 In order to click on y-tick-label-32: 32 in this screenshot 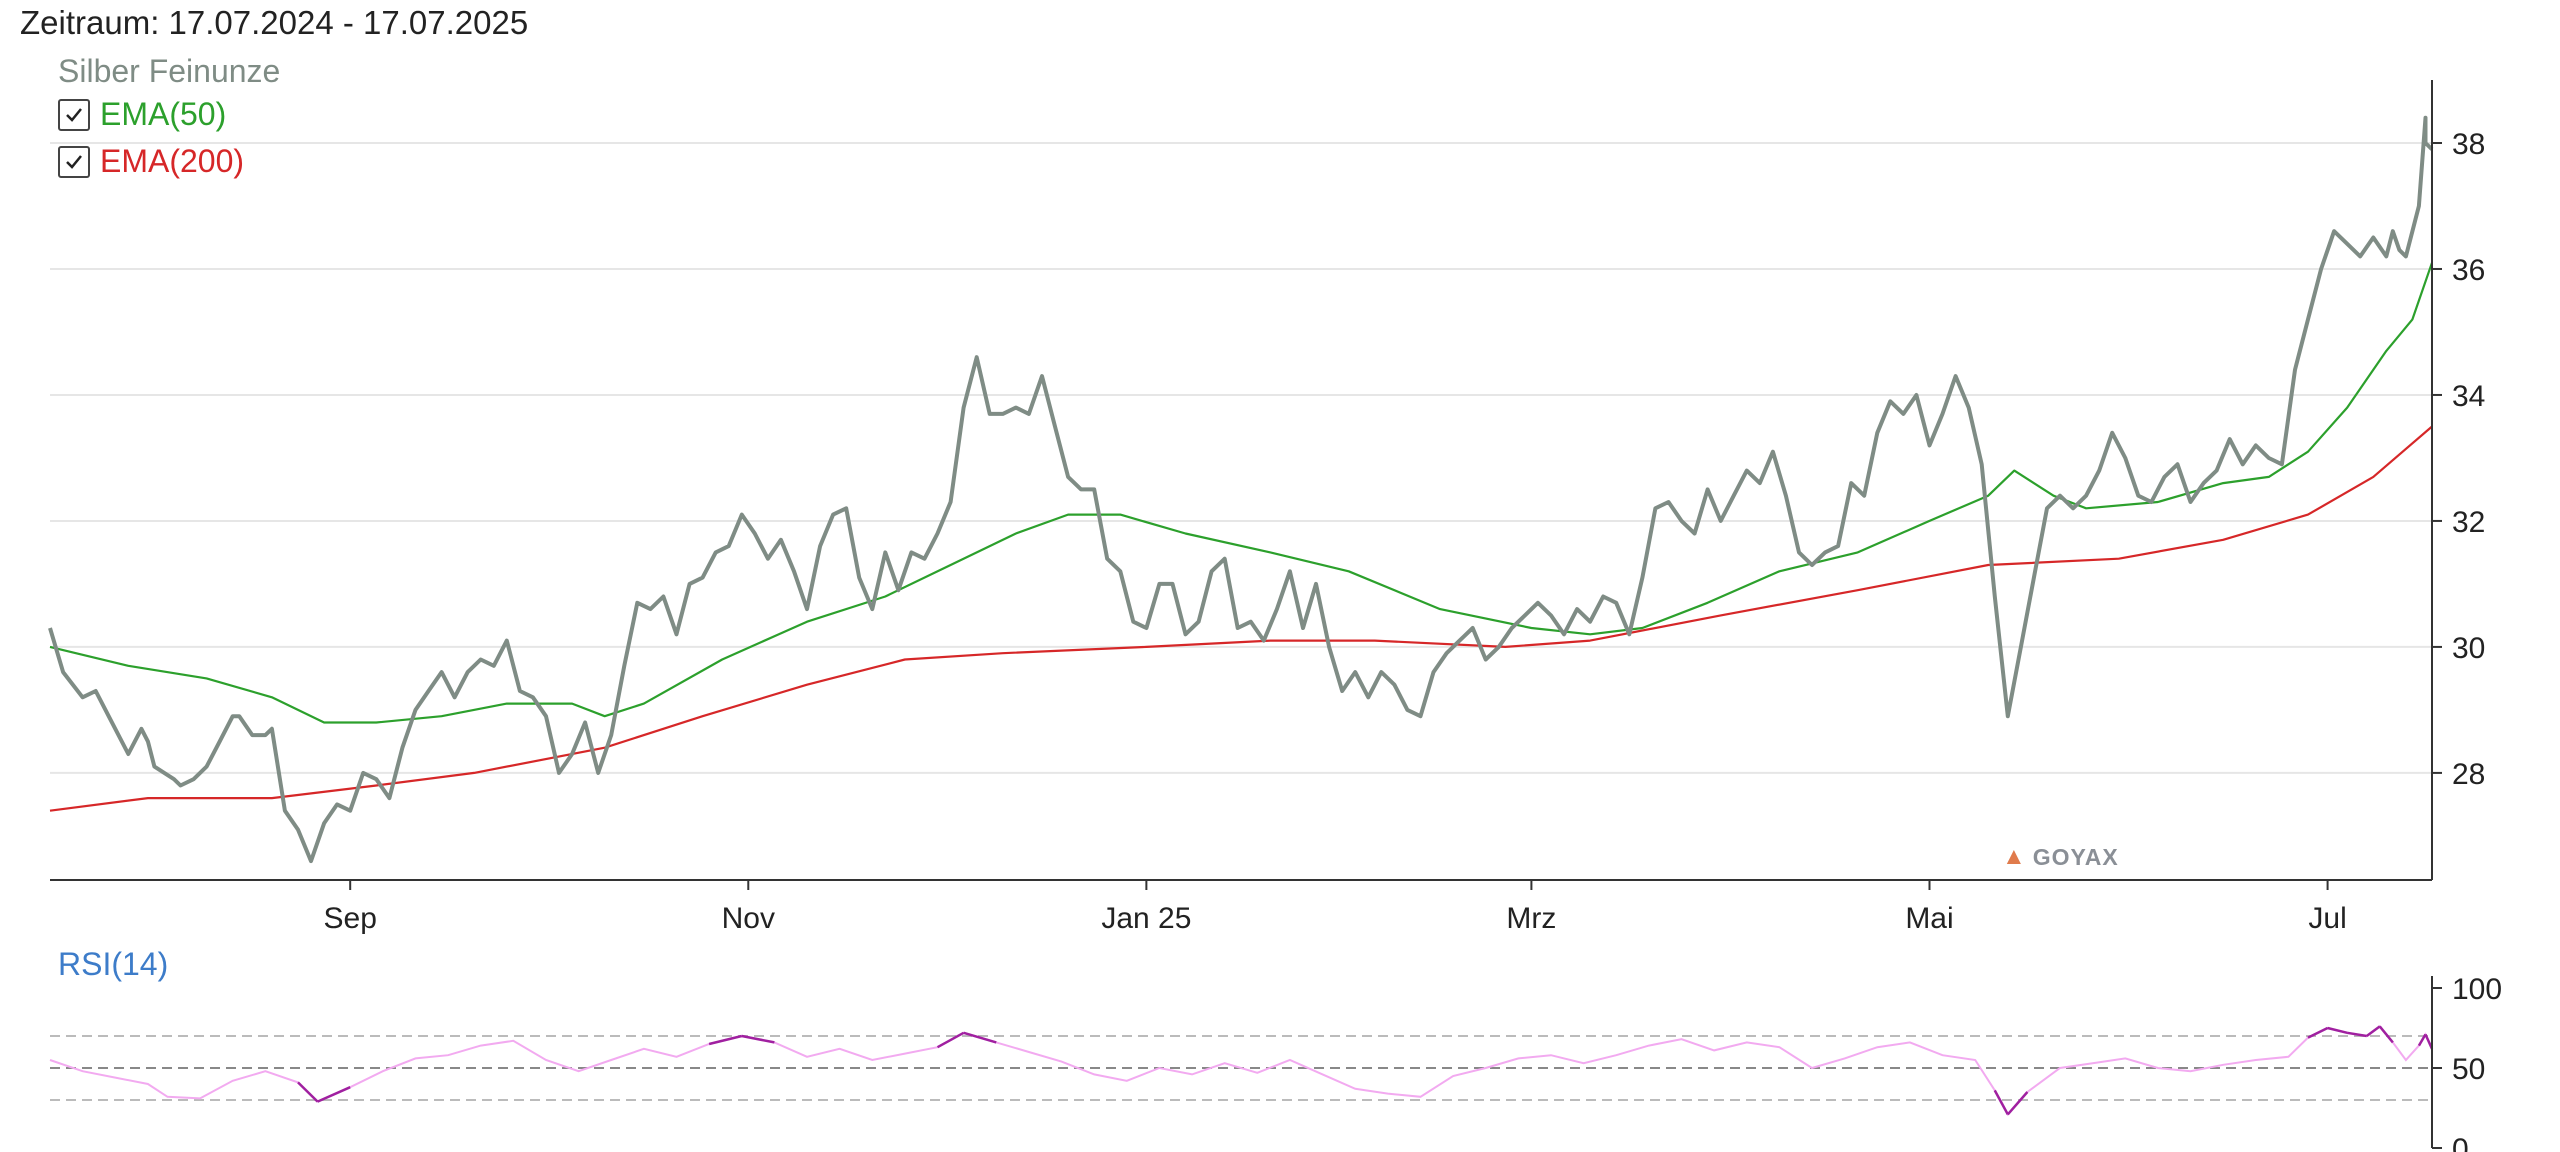, I will do `click(2468, 522)`.